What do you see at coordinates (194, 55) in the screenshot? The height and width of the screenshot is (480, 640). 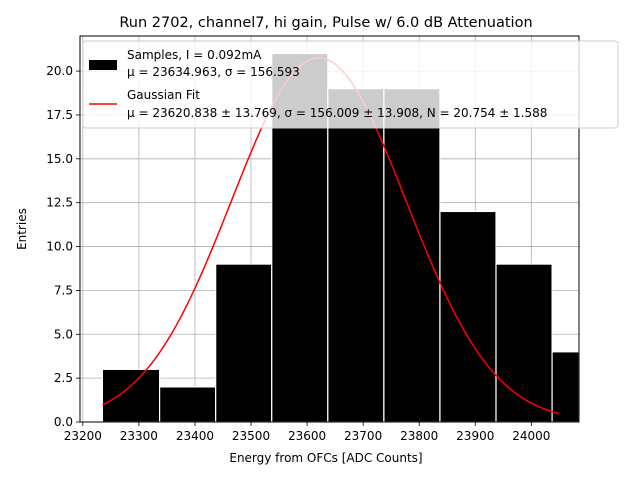 I see `legend-label-samples: Samples, I = 0.092mA` at bounding box center [194, 55].